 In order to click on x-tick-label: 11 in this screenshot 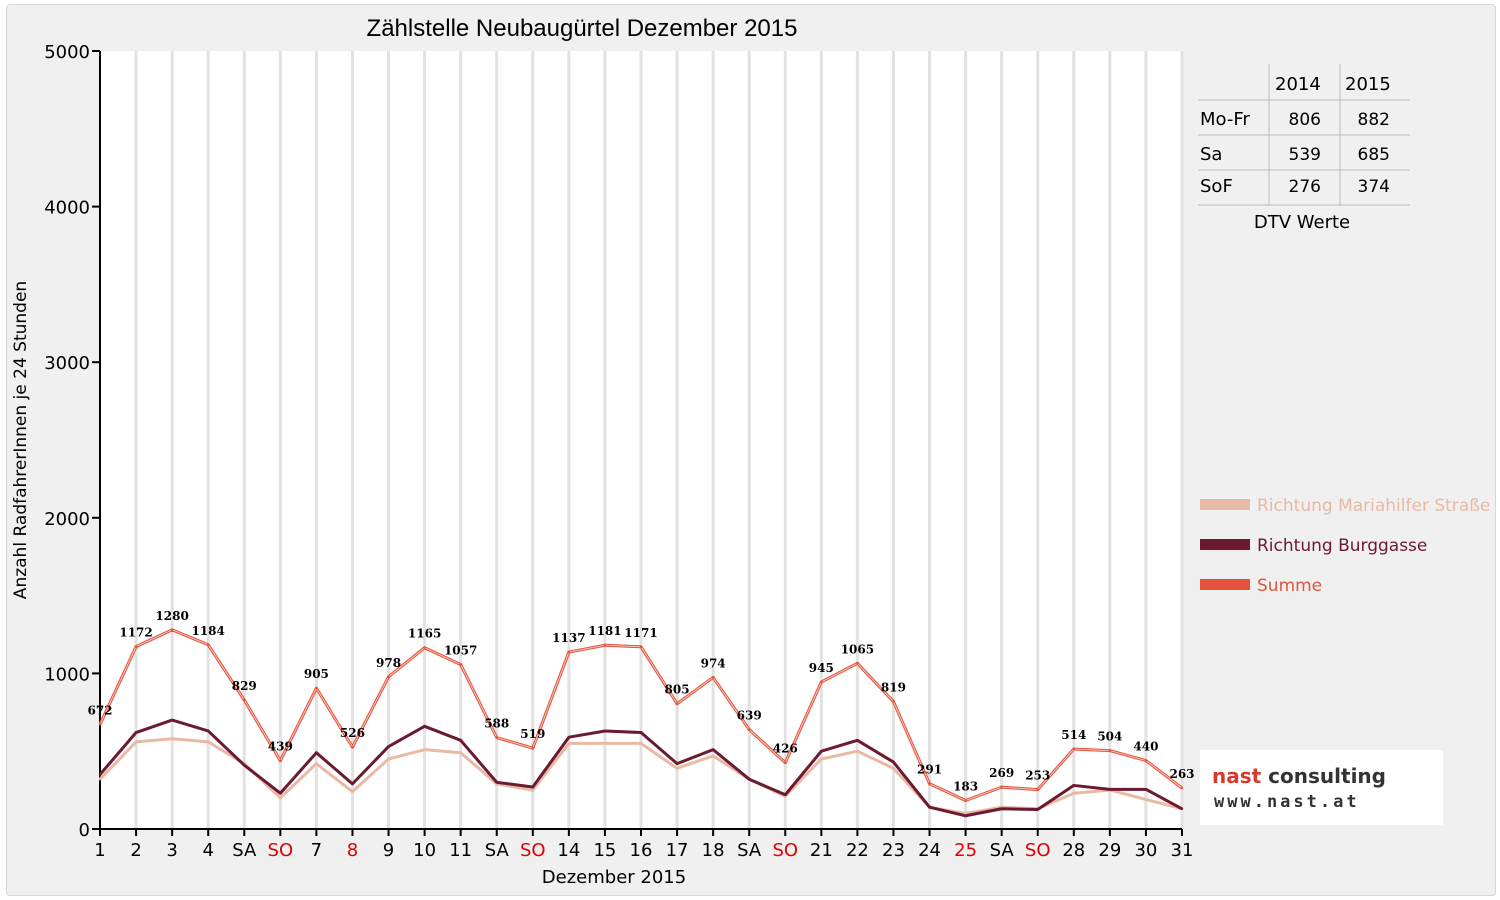, I will do `click(460, 850)`.